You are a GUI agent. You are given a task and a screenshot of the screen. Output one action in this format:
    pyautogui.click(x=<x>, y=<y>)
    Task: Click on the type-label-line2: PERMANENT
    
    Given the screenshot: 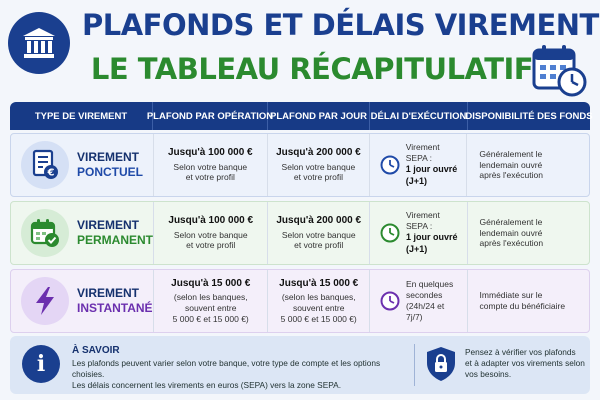 What is the action you would take?
    pyautogui.click(x=115, y=240)
    